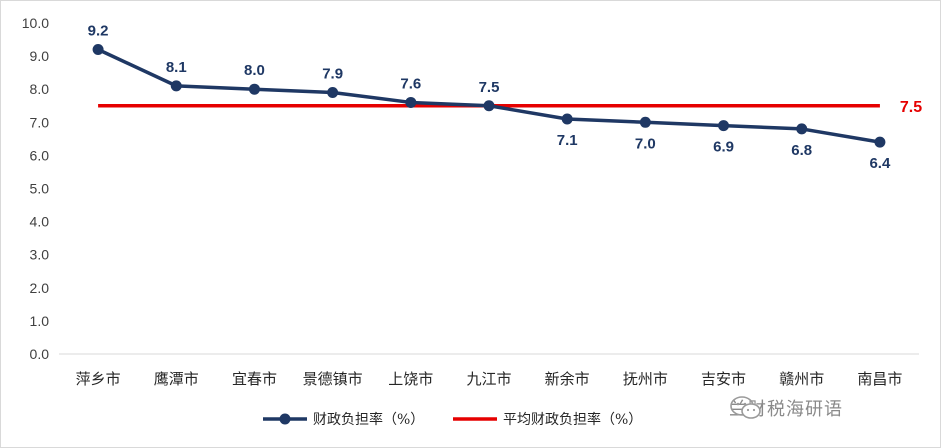  I want to click on y-tick-label: 6.0, so click(40, 155).